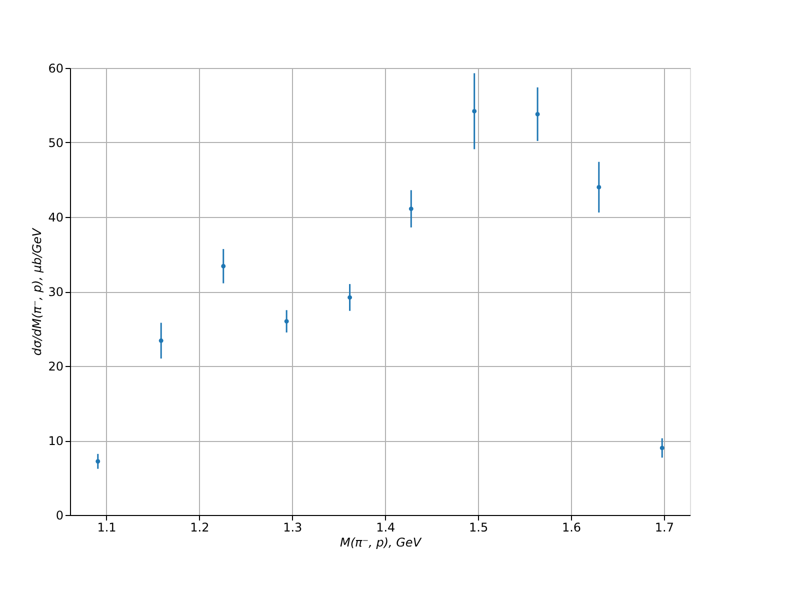 Image resolution: width=800 pixels, height=600 pixels. I want to click on x-tick-label: 1.7, so click(664, 527).